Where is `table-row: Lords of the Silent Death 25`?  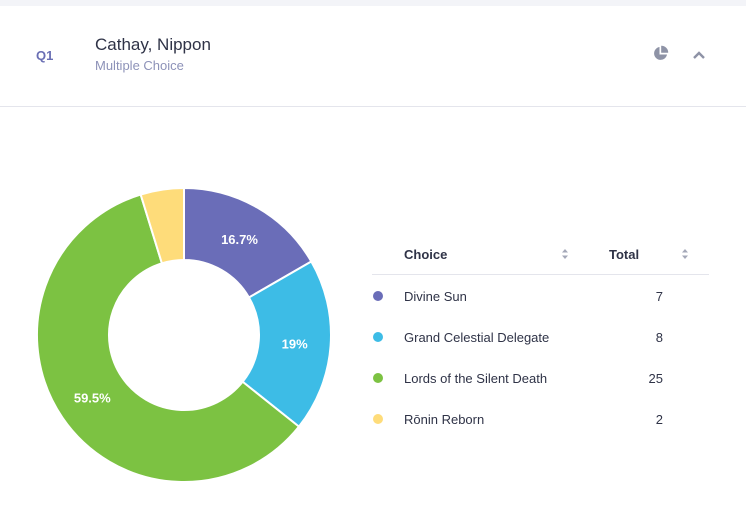
table-row: Lords of the Silent Death 25 is located at coordinates (540, 377).